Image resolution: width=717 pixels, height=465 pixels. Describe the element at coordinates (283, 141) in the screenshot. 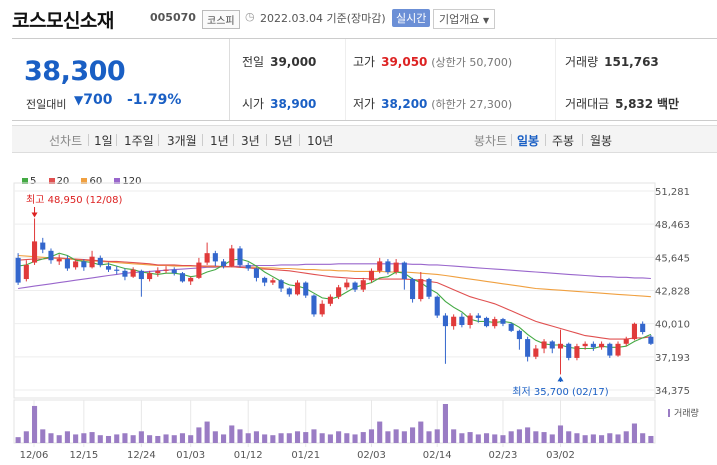

I see `period-5y: 5년` at that location.